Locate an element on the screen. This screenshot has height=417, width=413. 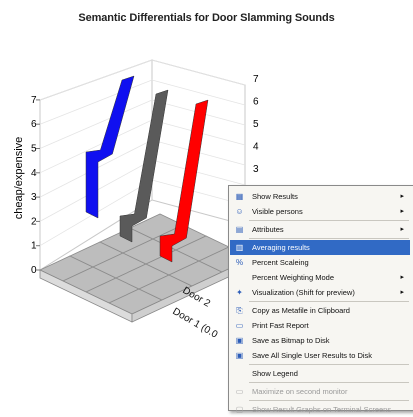
menu-item-label: Percent Weighting Mode is located at coordinates (293, 277).